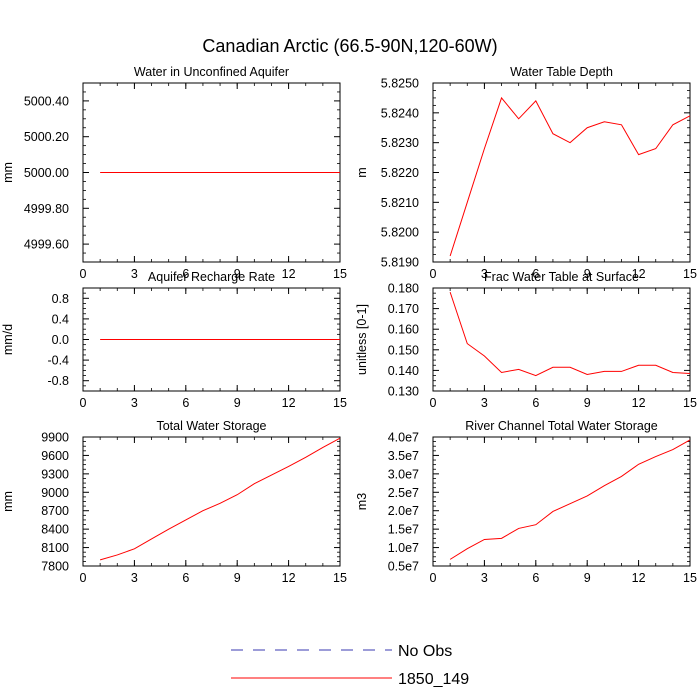  I want to click on panel-title: Total Water Storage, so click(211, 426).